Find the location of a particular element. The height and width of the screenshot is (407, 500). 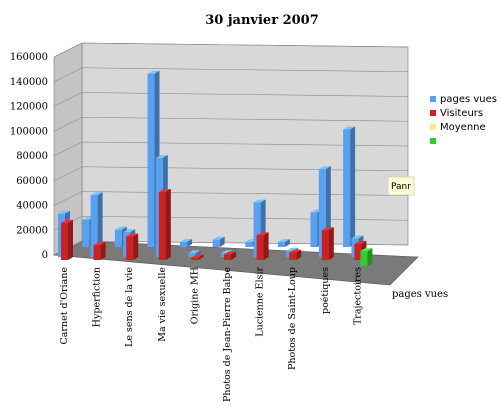

y-tick-label: 20000 is located at coordinates (32, 230).